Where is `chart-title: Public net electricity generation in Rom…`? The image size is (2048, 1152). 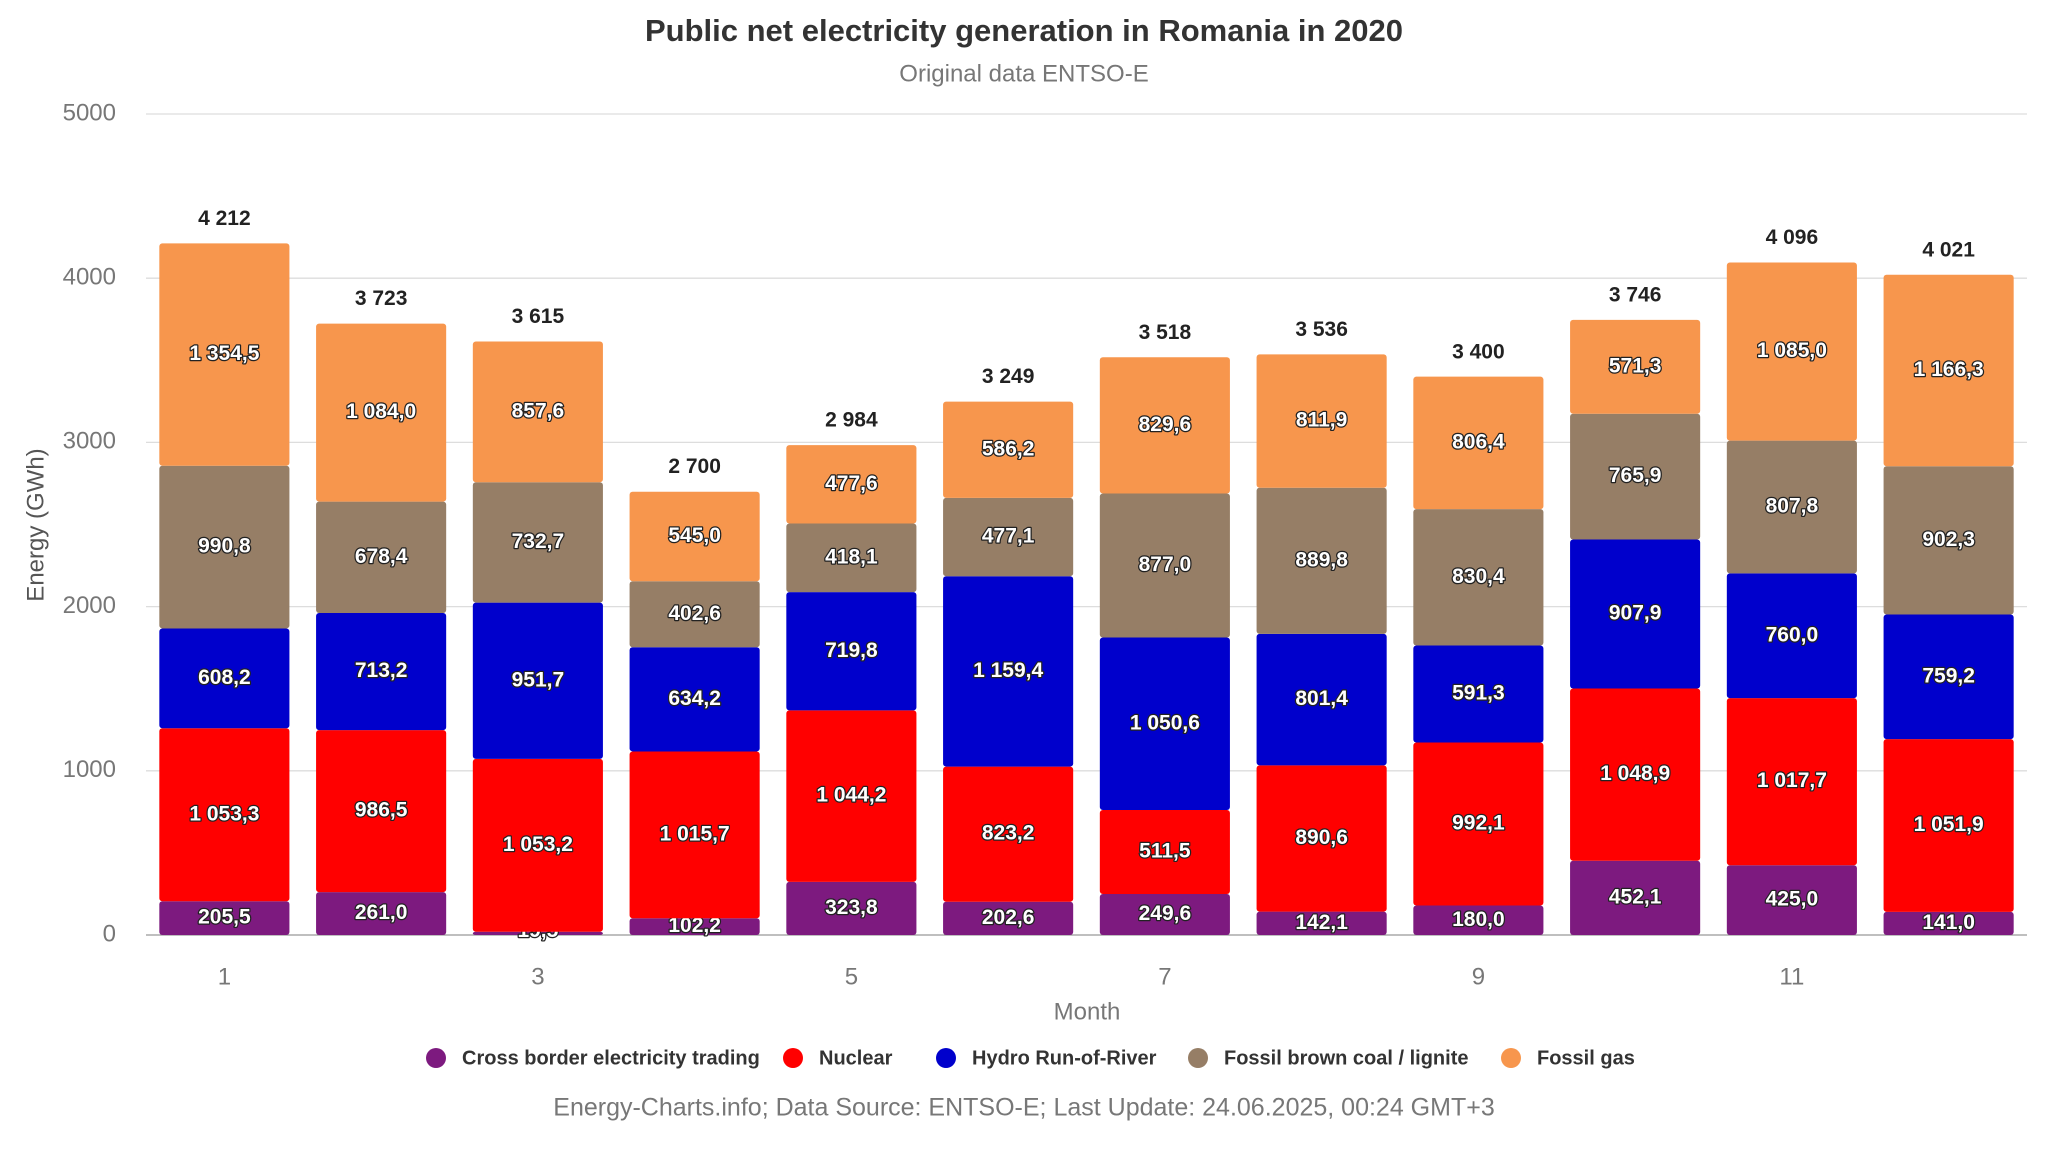
chart-title: Public net electricity generation in Rom… is located at coordinates (1024, 30).